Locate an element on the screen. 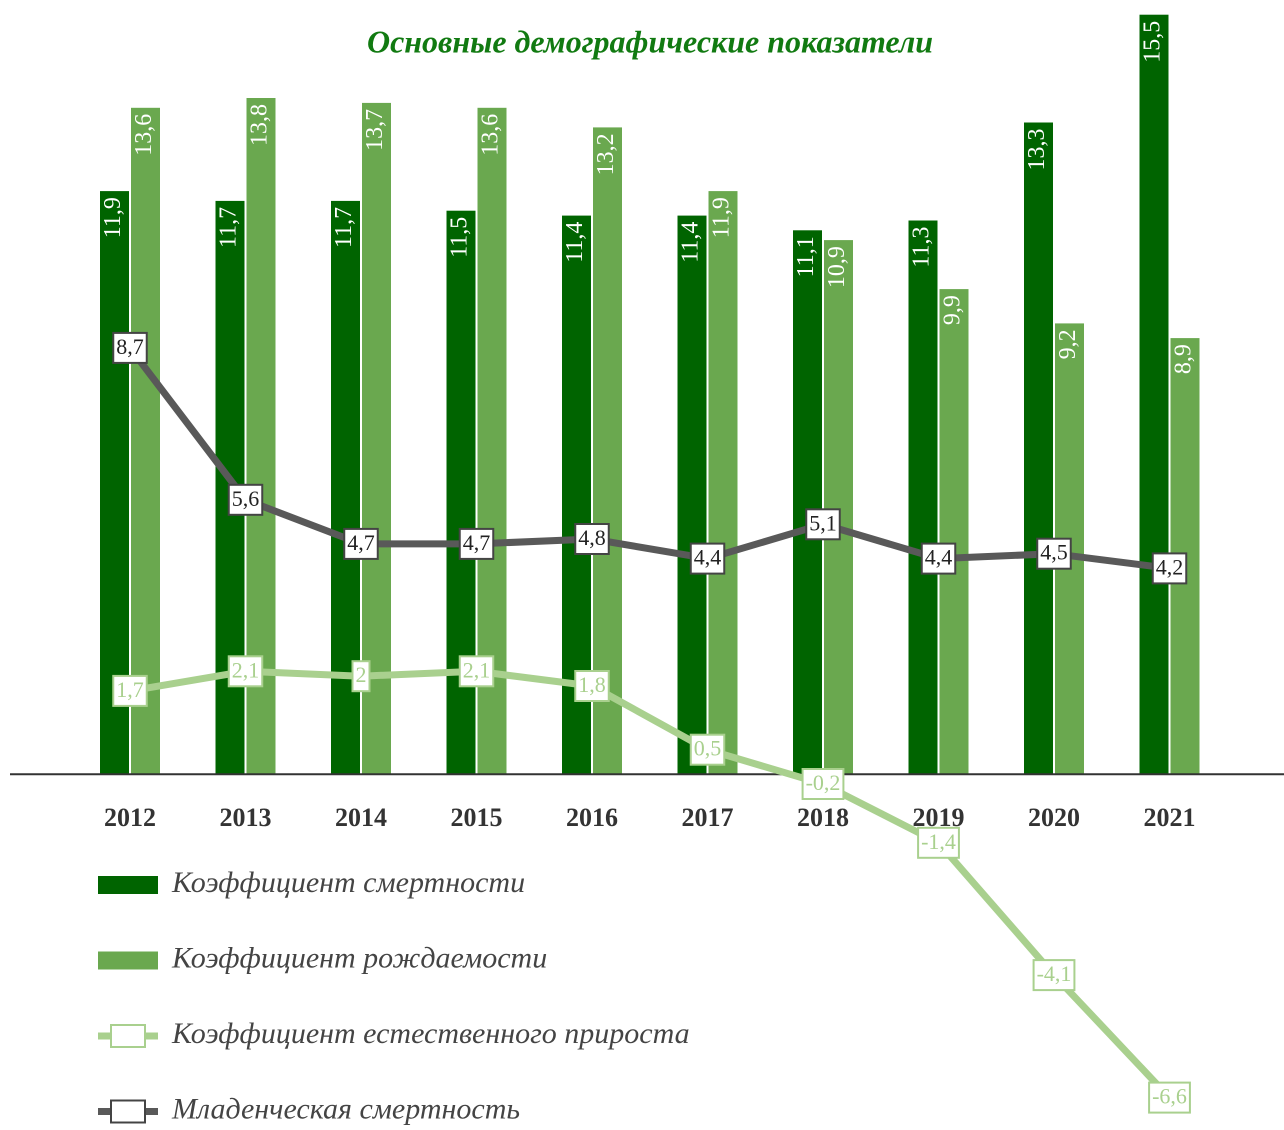 The width and height of the screenshot is (1284, 1130). point-label: 1,7 is located at coordinates (130, 690).